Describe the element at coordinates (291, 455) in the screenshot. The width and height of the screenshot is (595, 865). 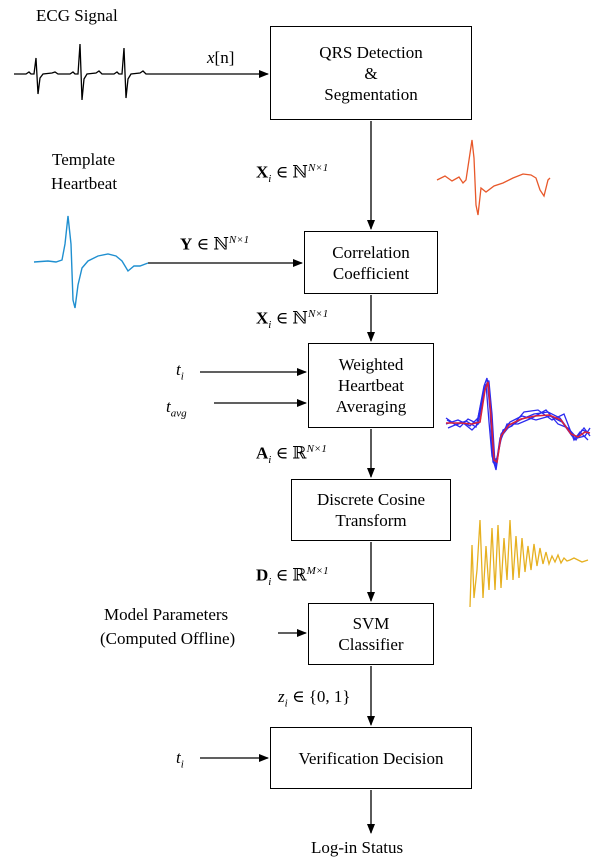
I see `math-ai: Ai ∈ ℝN×1` at that location.